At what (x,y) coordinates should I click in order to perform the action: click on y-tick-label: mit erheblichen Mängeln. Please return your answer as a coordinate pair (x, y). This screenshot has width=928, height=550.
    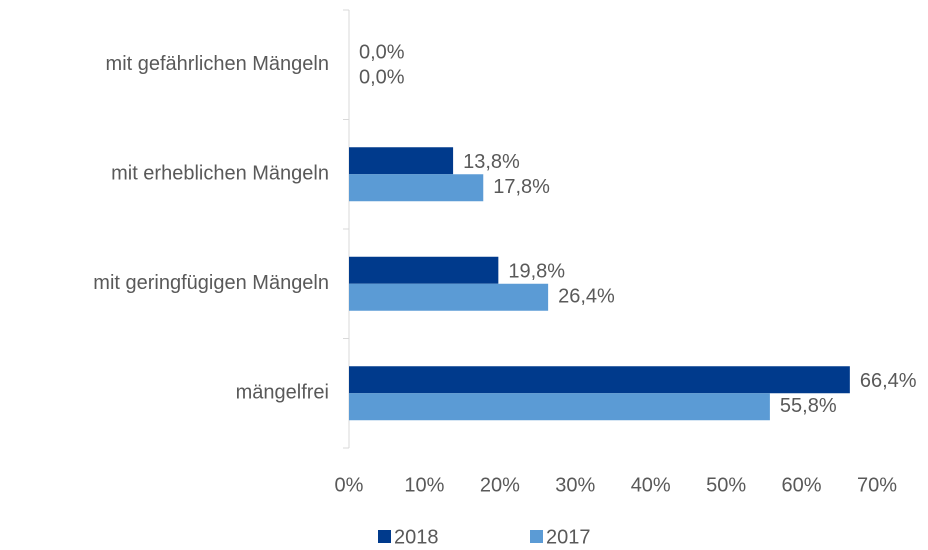
    Looking at the image, I should click on (220, 174).